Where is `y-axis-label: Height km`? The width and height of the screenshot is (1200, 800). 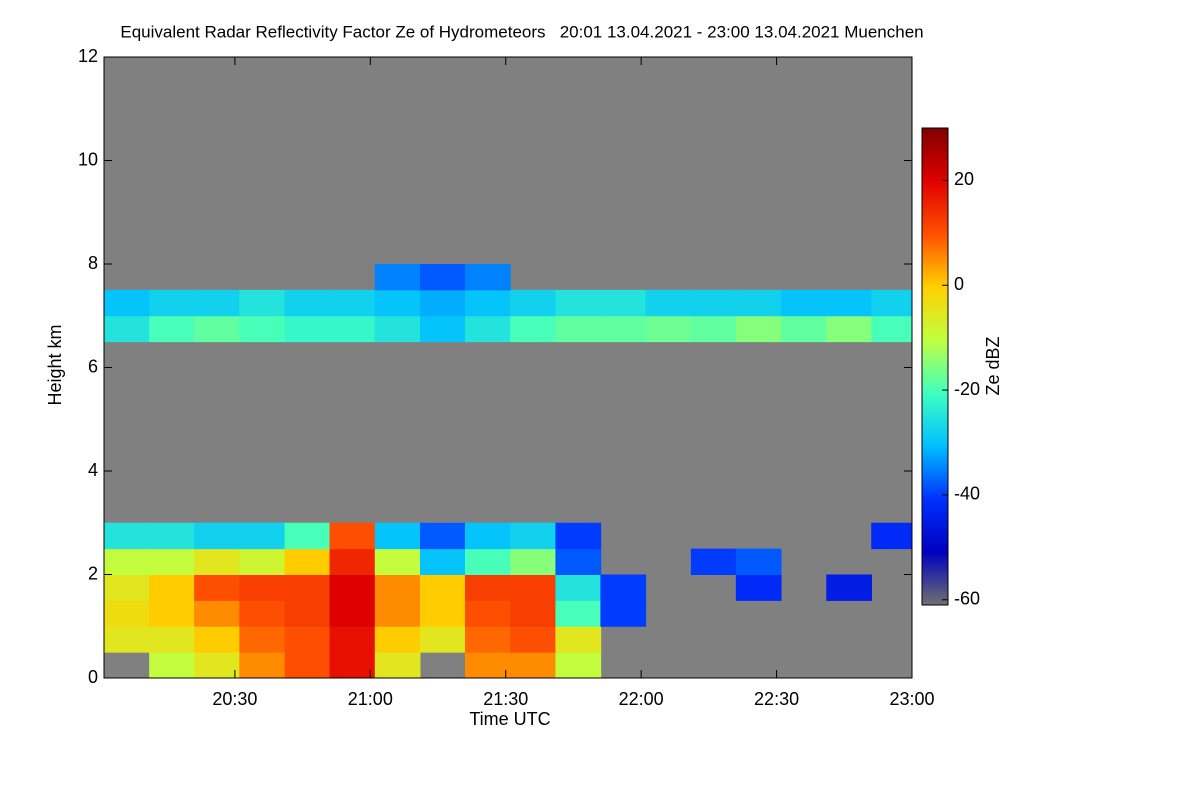
y-axis-label: Height km is located at coordinates (55, 364).